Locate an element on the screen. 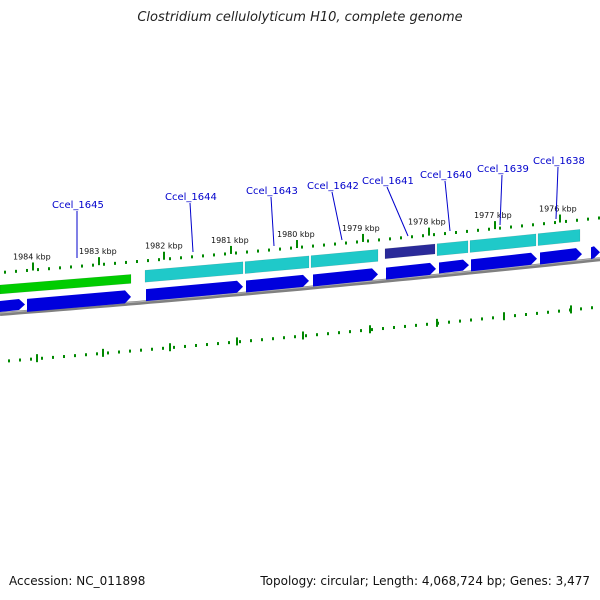 The height and width of the screenshot is (600, 600). kbp-label: 1984 kbp is located at coordinates (32, 256).